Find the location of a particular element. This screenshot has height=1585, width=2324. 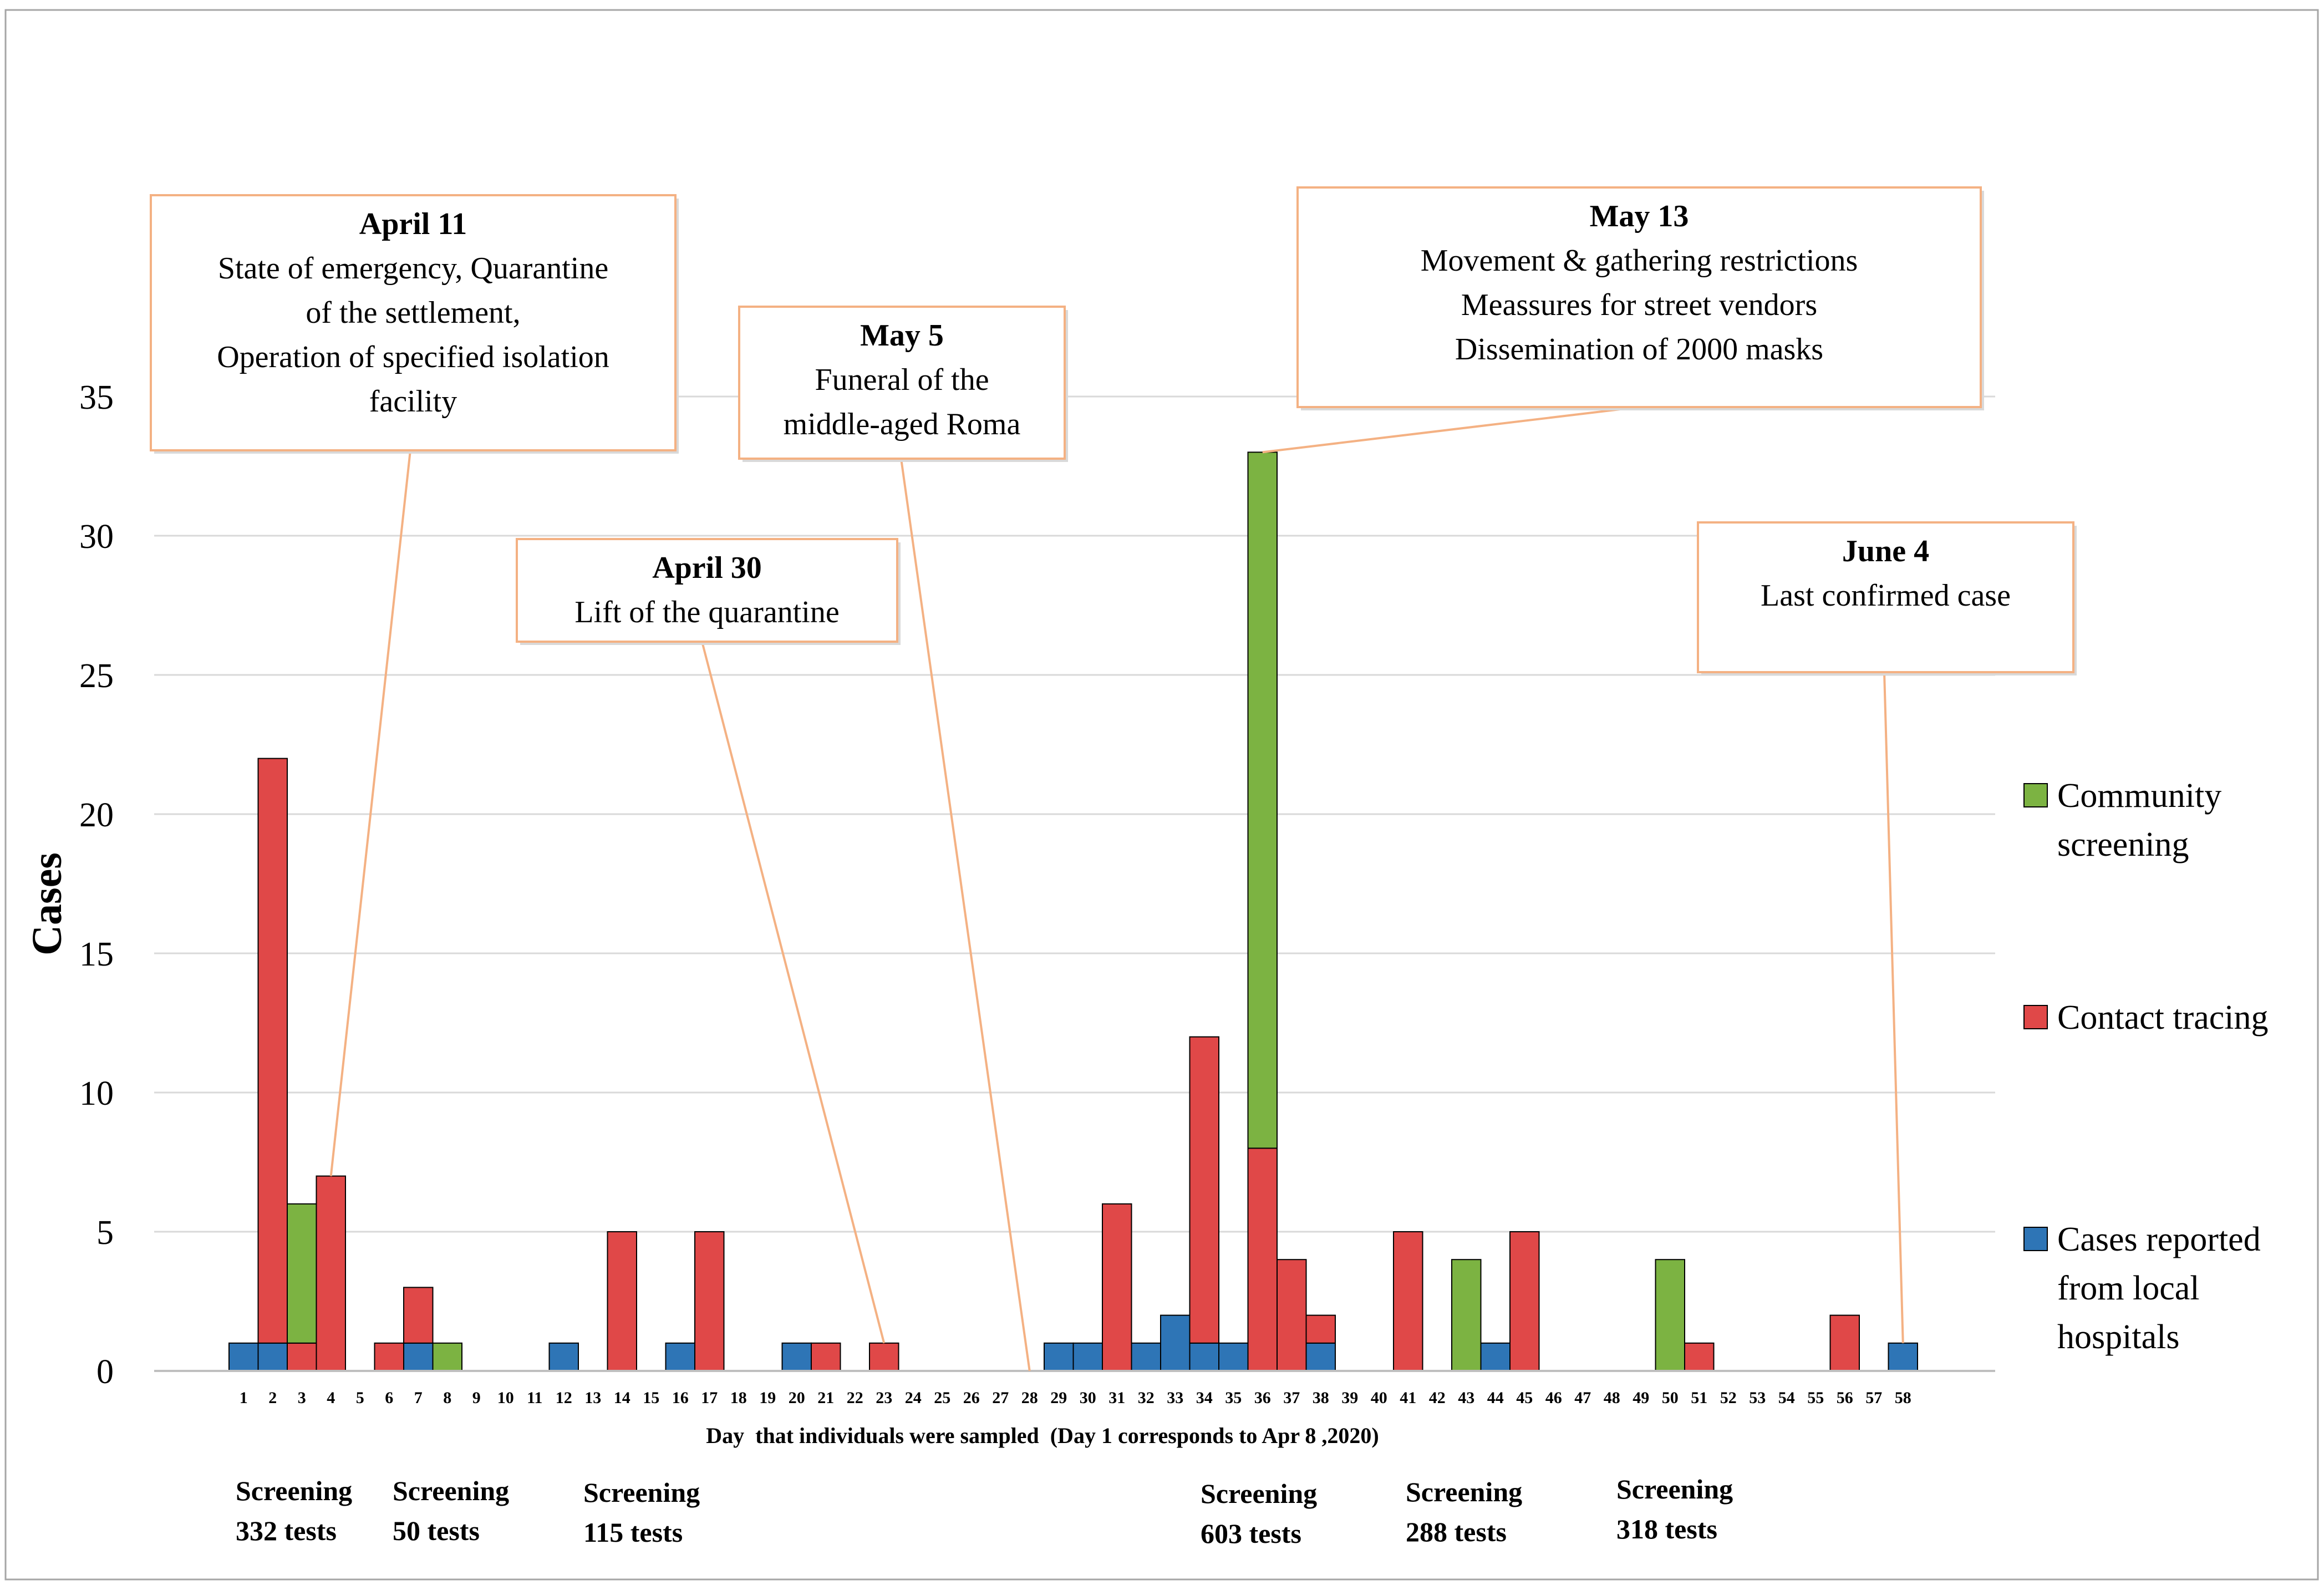

screening-label: Screening 115 tests is located at coordinates (641, 1512).